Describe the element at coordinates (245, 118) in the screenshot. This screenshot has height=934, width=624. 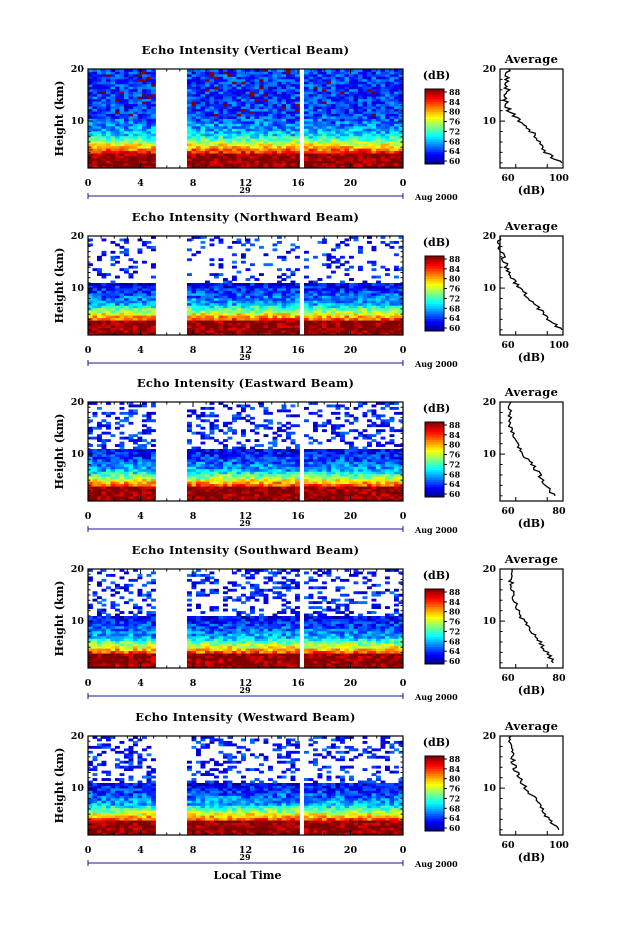
I see `heatmap-cells` at that location.